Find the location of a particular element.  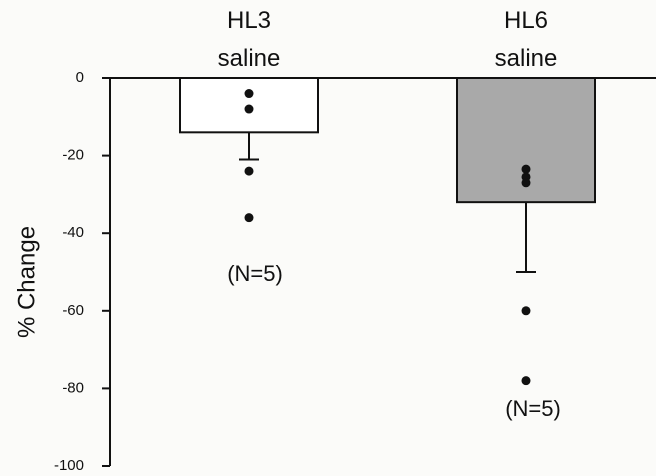

y-tick-label: -80 is located at coordinates (73, 387).